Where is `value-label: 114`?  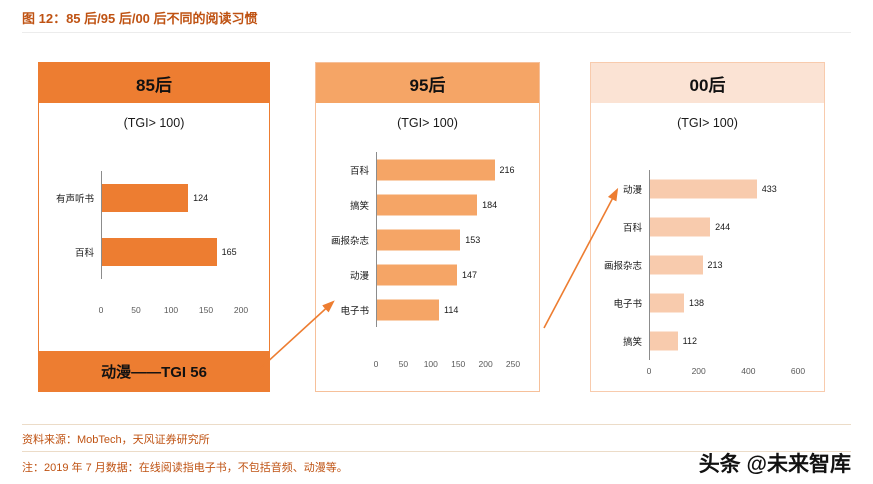 value-label: 114 is located at coordinates (451, 309).